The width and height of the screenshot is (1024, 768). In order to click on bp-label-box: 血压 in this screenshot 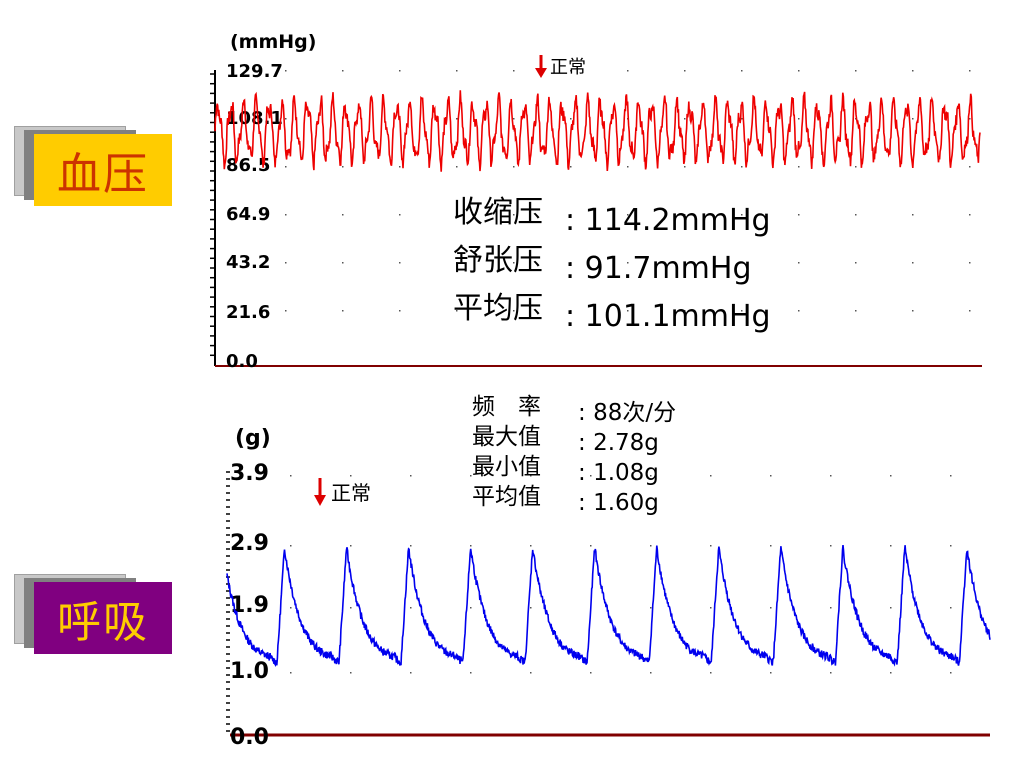, I will do `click(93, 166)`.